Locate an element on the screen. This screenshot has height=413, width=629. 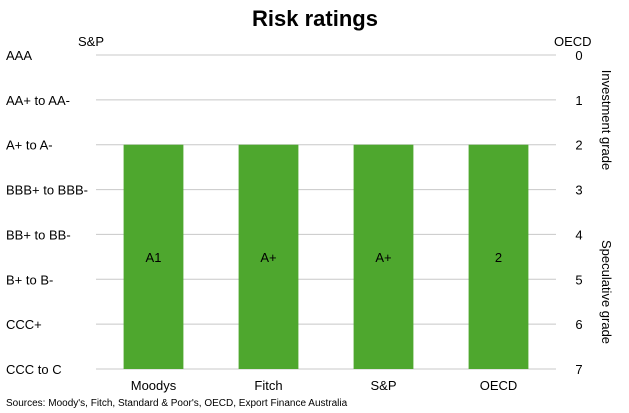
left-tick-label: BBB+ to BBB- is located at coordinates (47, 190).